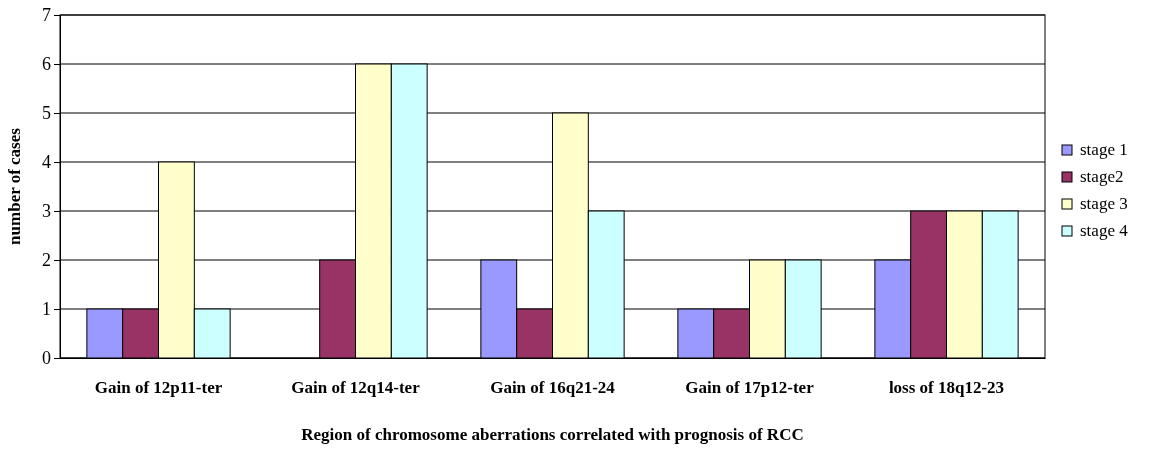 The image size is (1162, 452). What do you see at coordinates (1104, 230) in the screenshot?
I see `legend-label: stage 4` at bounding box center [1104, 230].